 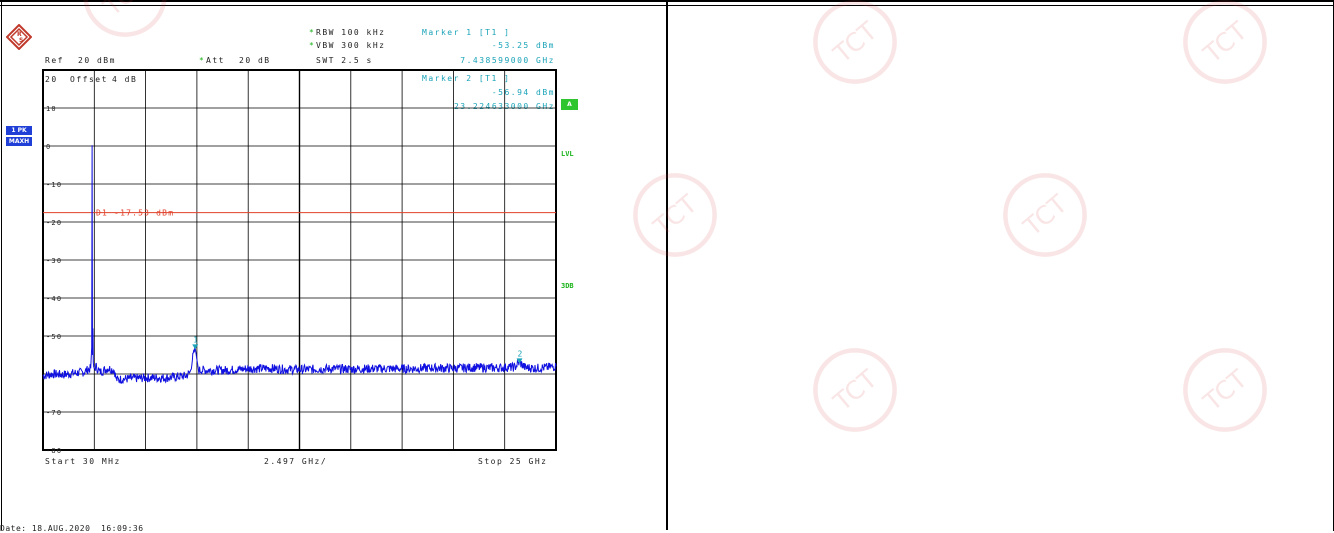 What do you see at coordinates (202, 60) in the screenshot?
I see `att-star: *` at bounding box center [202, 60].